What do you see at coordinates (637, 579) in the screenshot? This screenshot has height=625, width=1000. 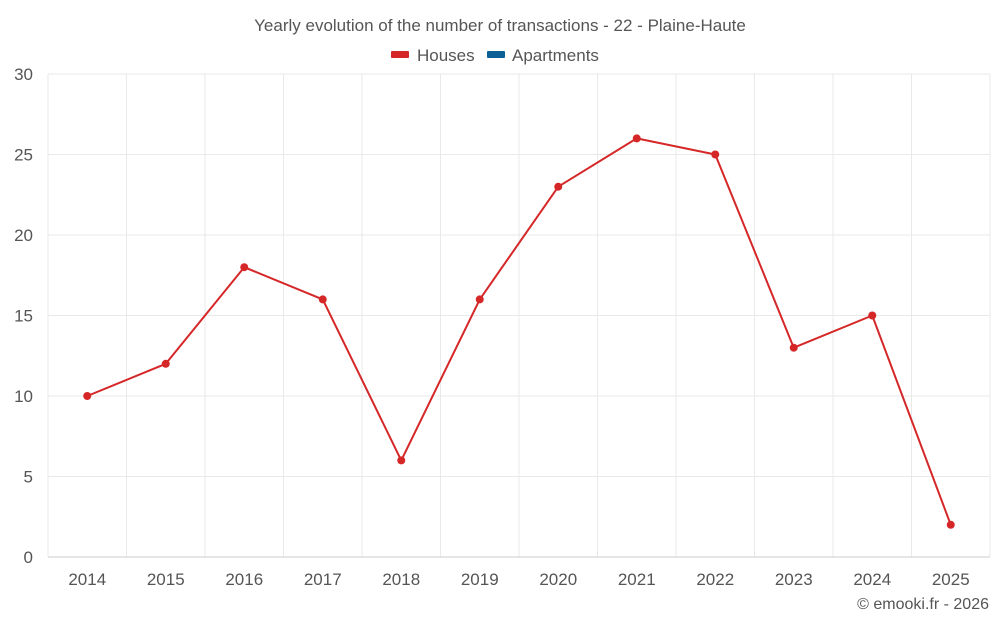 I see `x-tick-label: 2021` at bounding box center [637, 579].